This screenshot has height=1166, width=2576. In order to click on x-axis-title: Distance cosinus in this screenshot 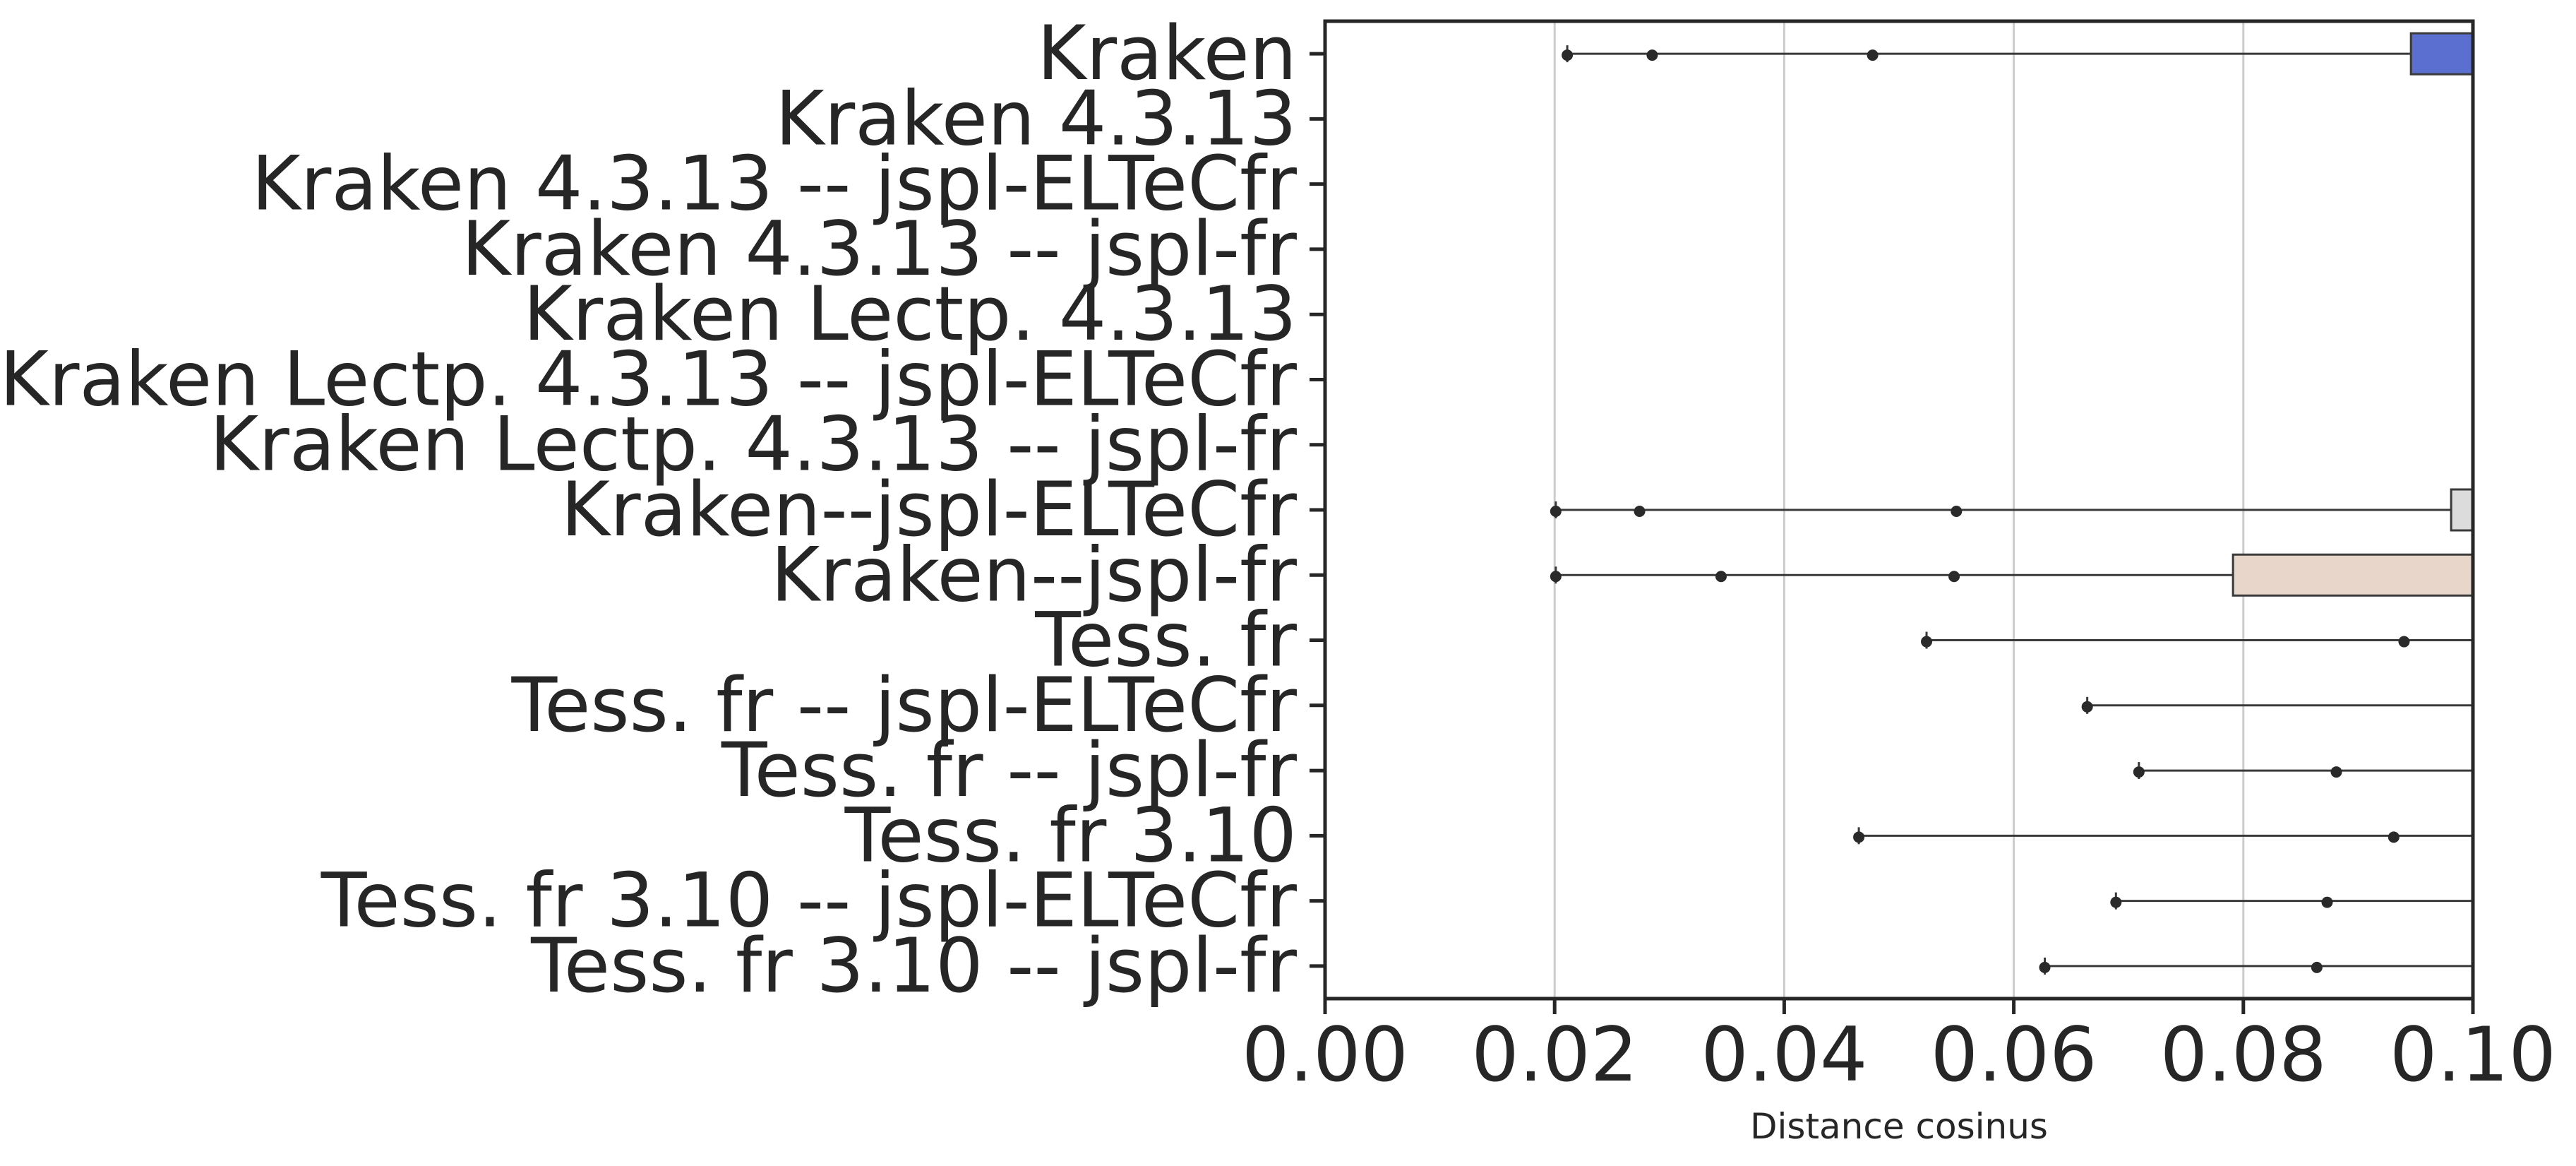, I will do `click(1899, 1126)`.